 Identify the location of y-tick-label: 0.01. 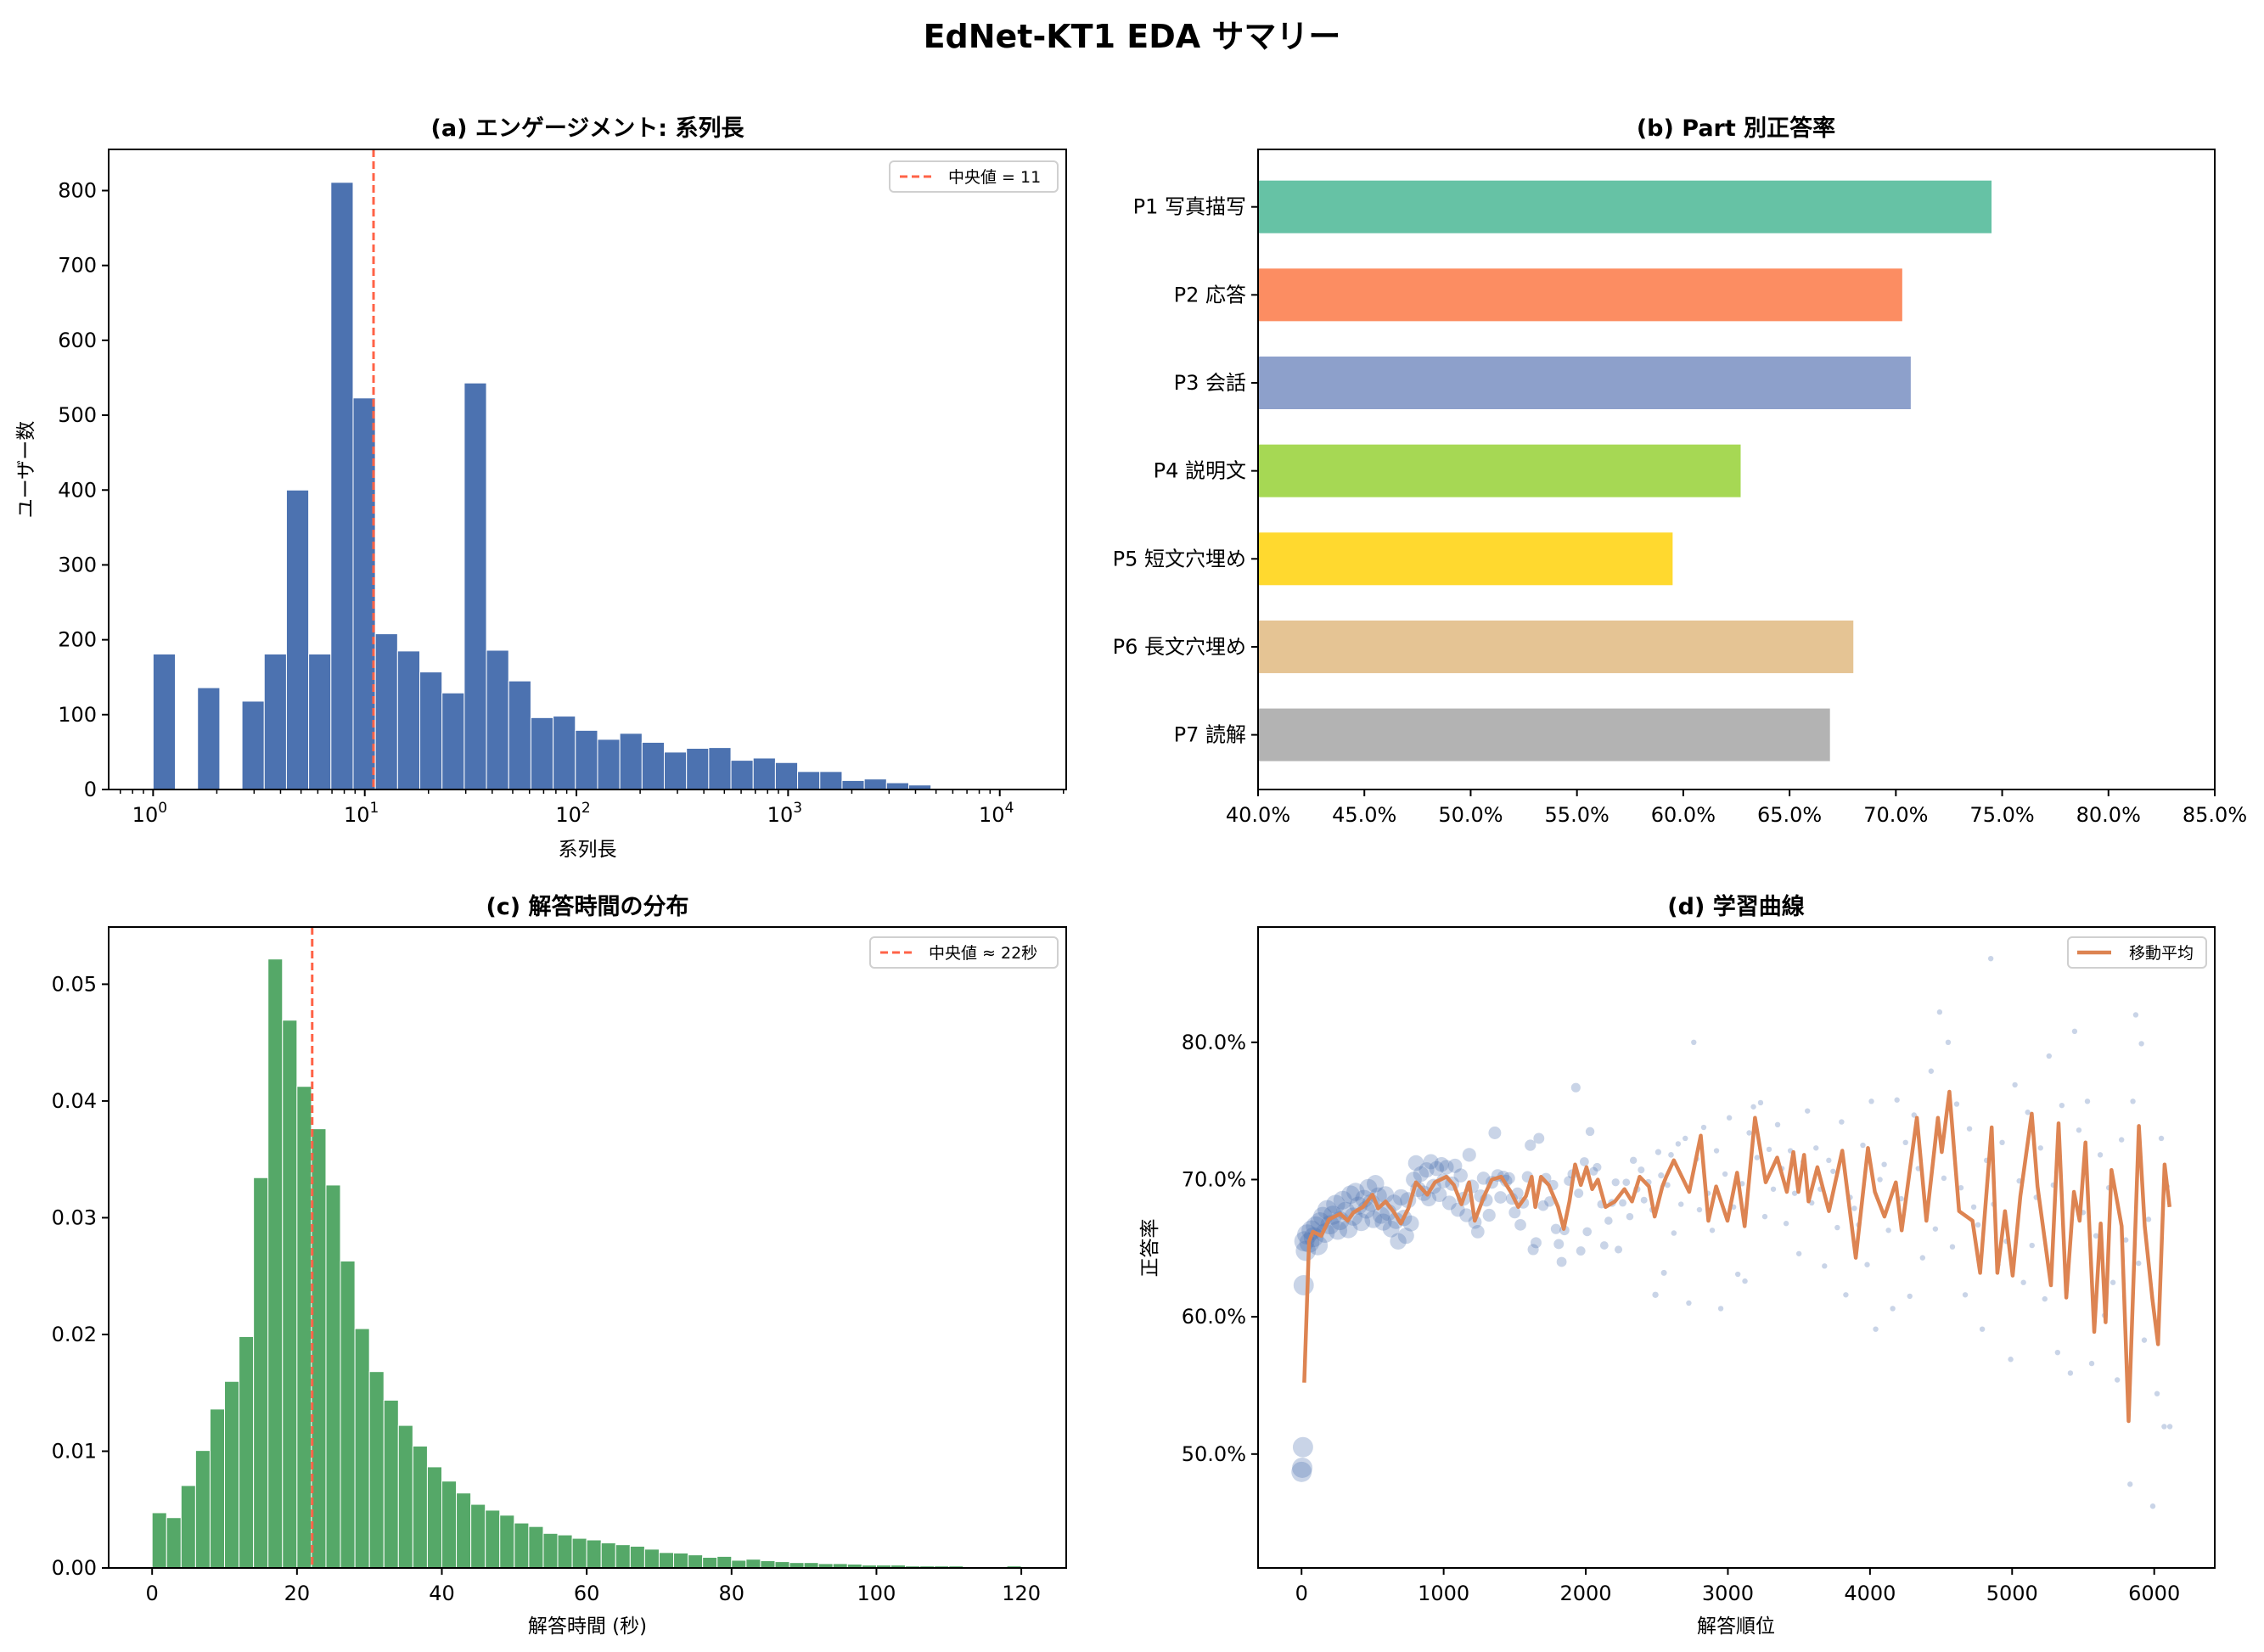
(74, 1451).